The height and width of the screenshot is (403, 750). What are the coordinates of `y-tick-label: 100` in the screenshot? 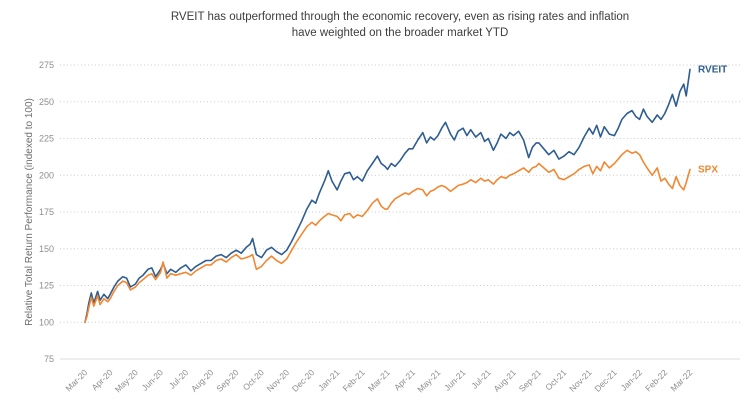 It's located at (46, 322).